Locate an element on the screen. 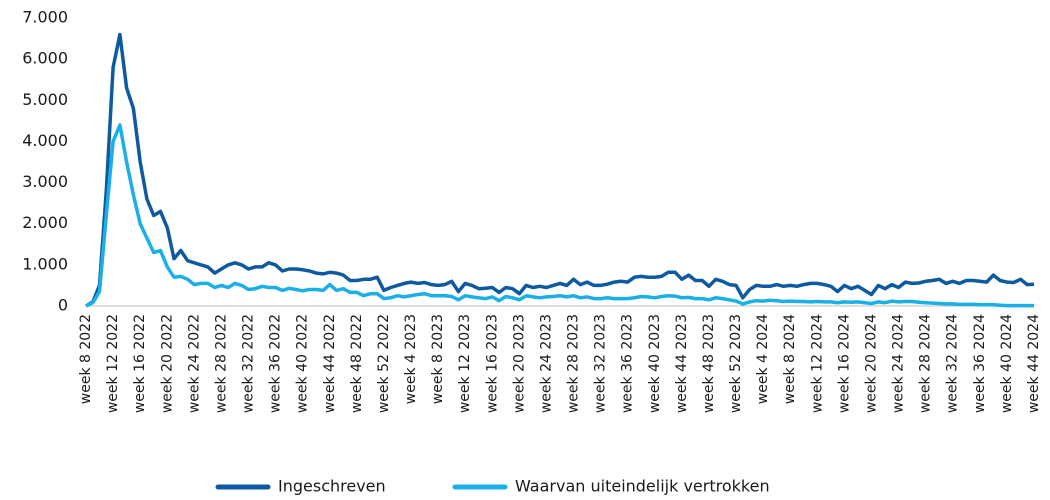 The image size is (1050, 500). y-tick-label: 7.000 is located at coordinates (45, 17).